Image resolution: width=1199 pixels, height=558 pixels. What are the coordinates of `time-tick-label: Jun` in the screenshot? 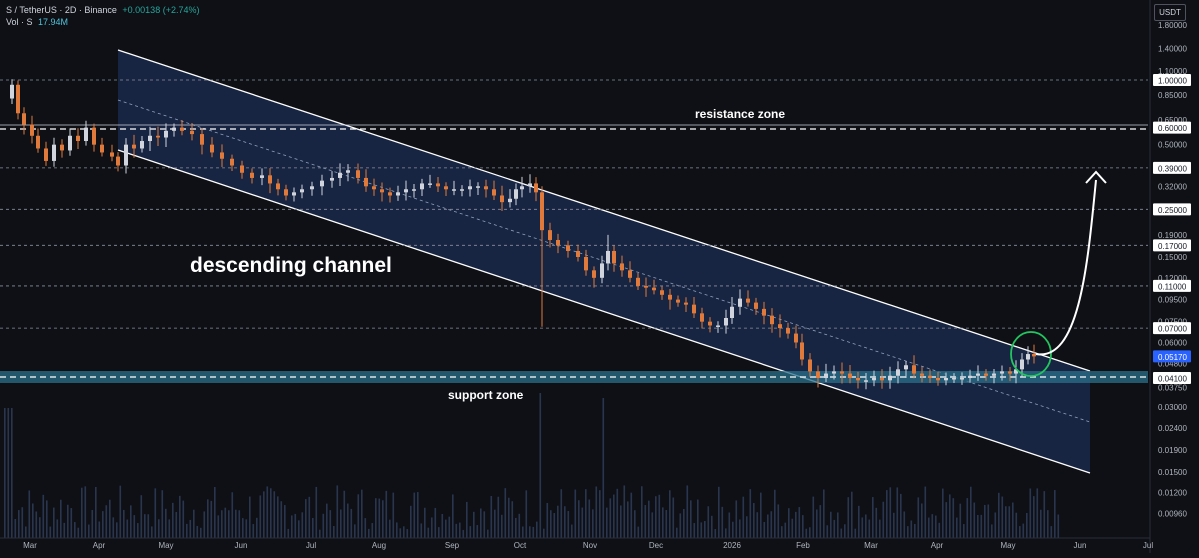 It's located at (1080, 545).